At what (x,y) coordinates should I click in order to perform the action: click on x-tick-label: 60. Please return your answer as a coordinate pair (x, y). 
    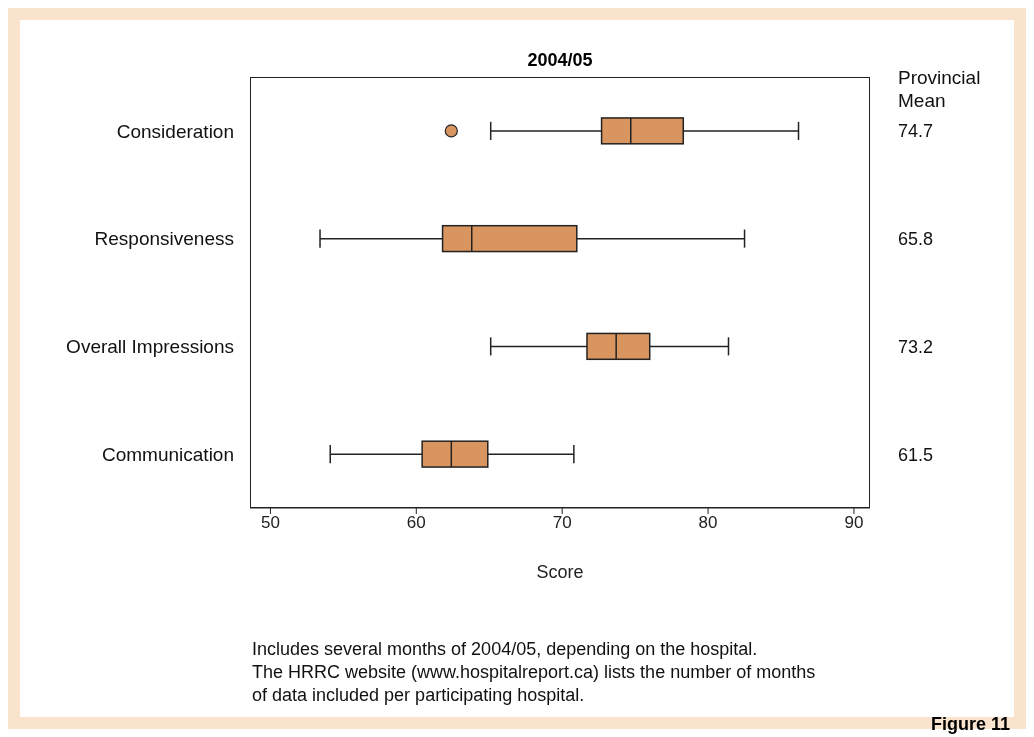
    Looking at the image, I should click on (416, 523).